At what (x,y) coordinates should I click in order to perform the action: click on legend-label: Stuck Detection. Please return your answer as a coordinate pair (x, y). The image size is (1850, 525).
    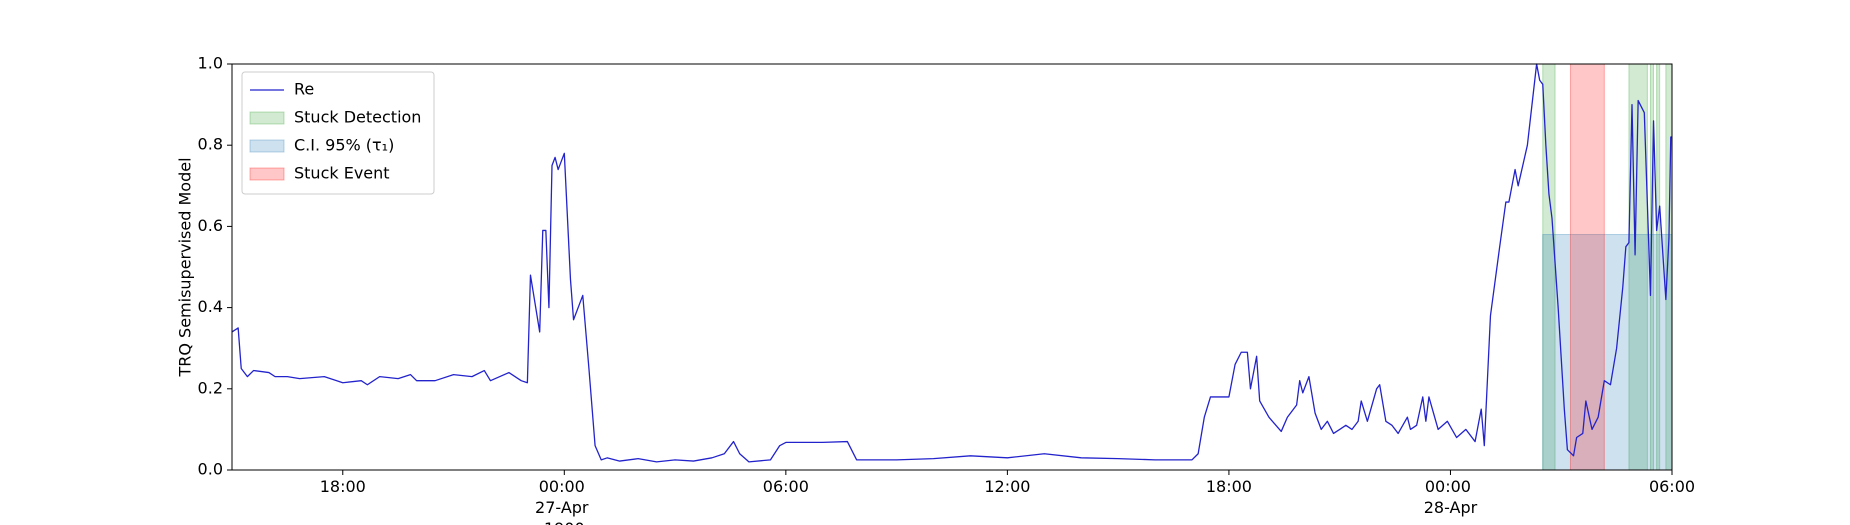
    Looking at the image, I should click on (357, 117).